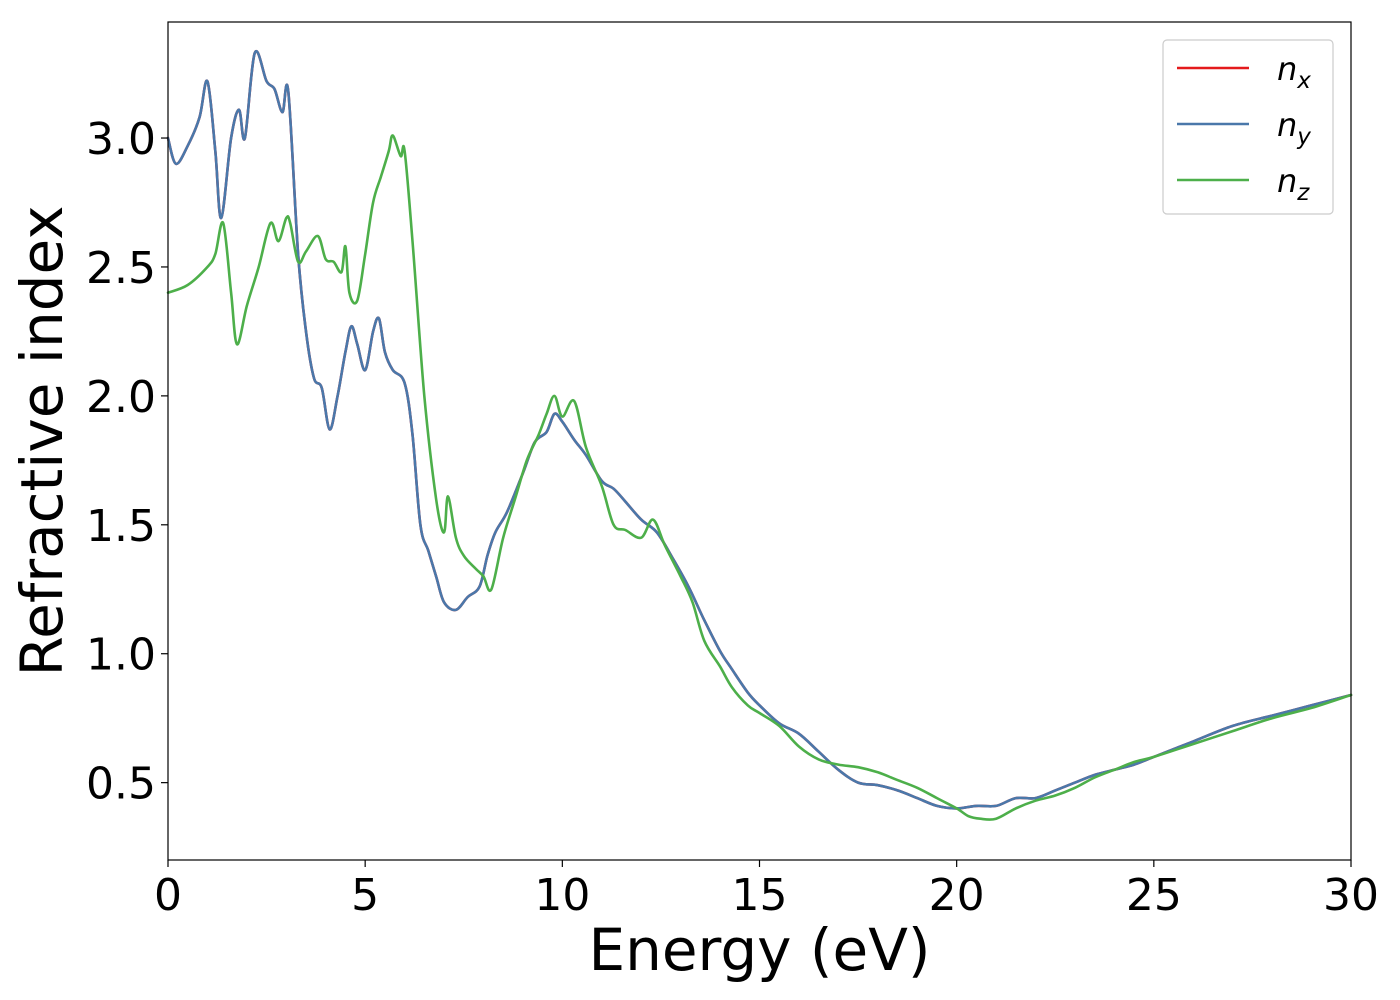  I want to click on y-tick-label: 2.5, so click(121, 268).